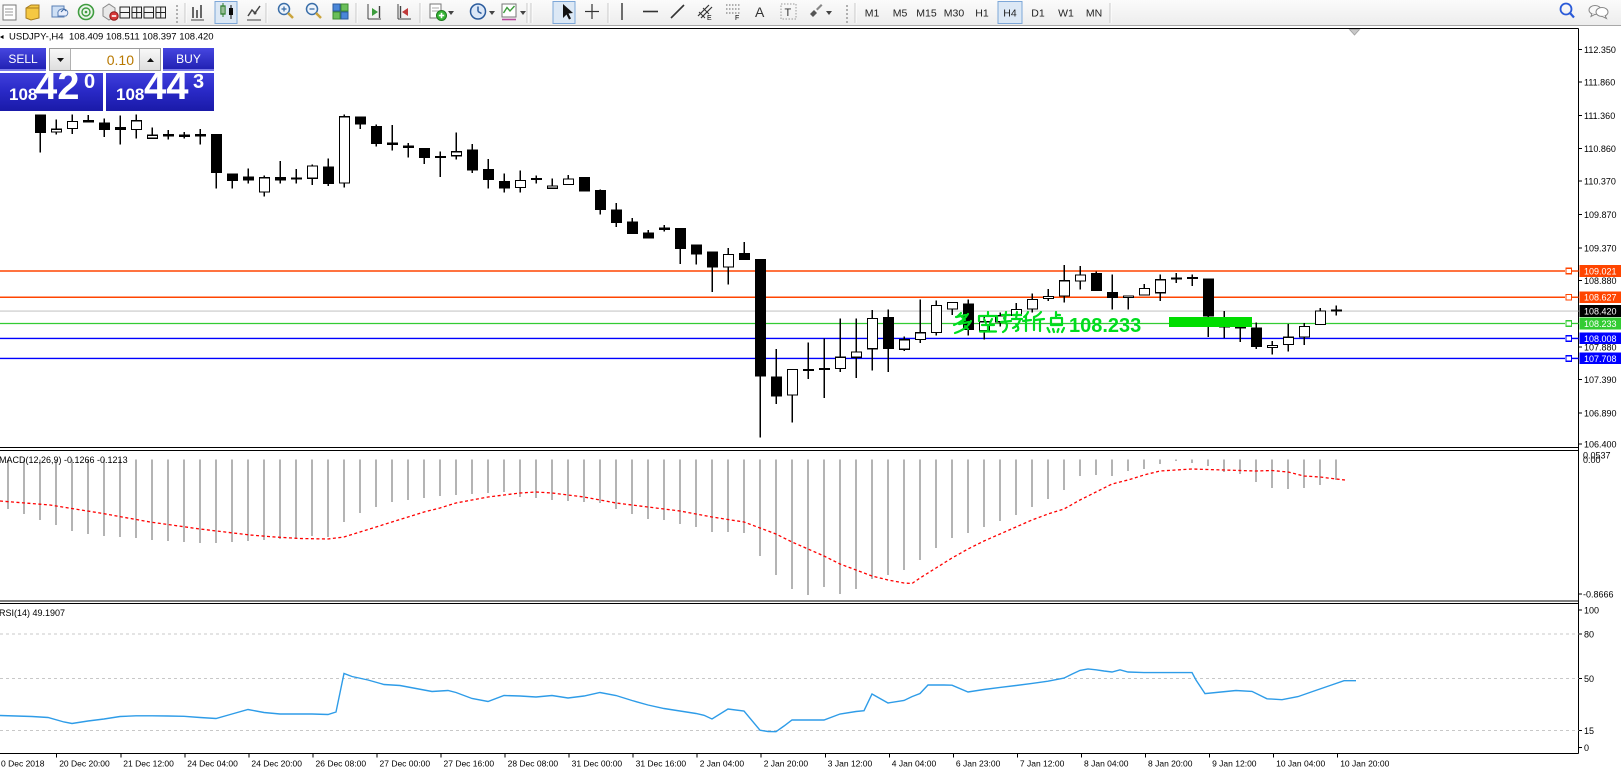  Describe the element at coordinates (341, 764) in the screenshot. I see `svg-text: 26 Dec 08:00` at that location.